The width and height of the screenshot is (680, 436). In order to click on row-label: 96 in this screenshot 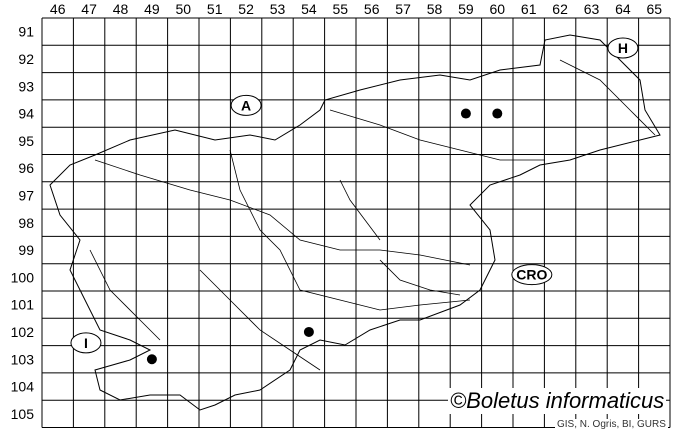, I will do `click(26, 168)`.